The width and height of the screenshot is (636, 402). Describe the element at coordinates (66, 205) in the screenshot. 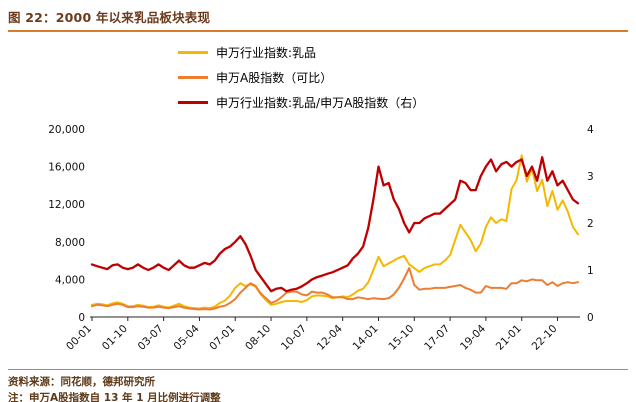

I see `svg-text: 12,000` at that location.